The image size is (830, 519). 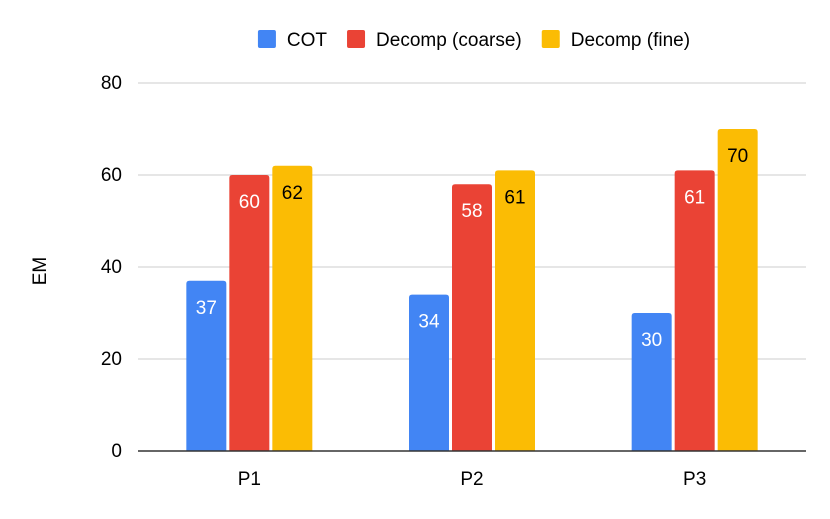 What do you see at coordinates (472, 317) in the screenshot?
I see `bar-decomp-coarse-p2` at bounding box center [472, 317].